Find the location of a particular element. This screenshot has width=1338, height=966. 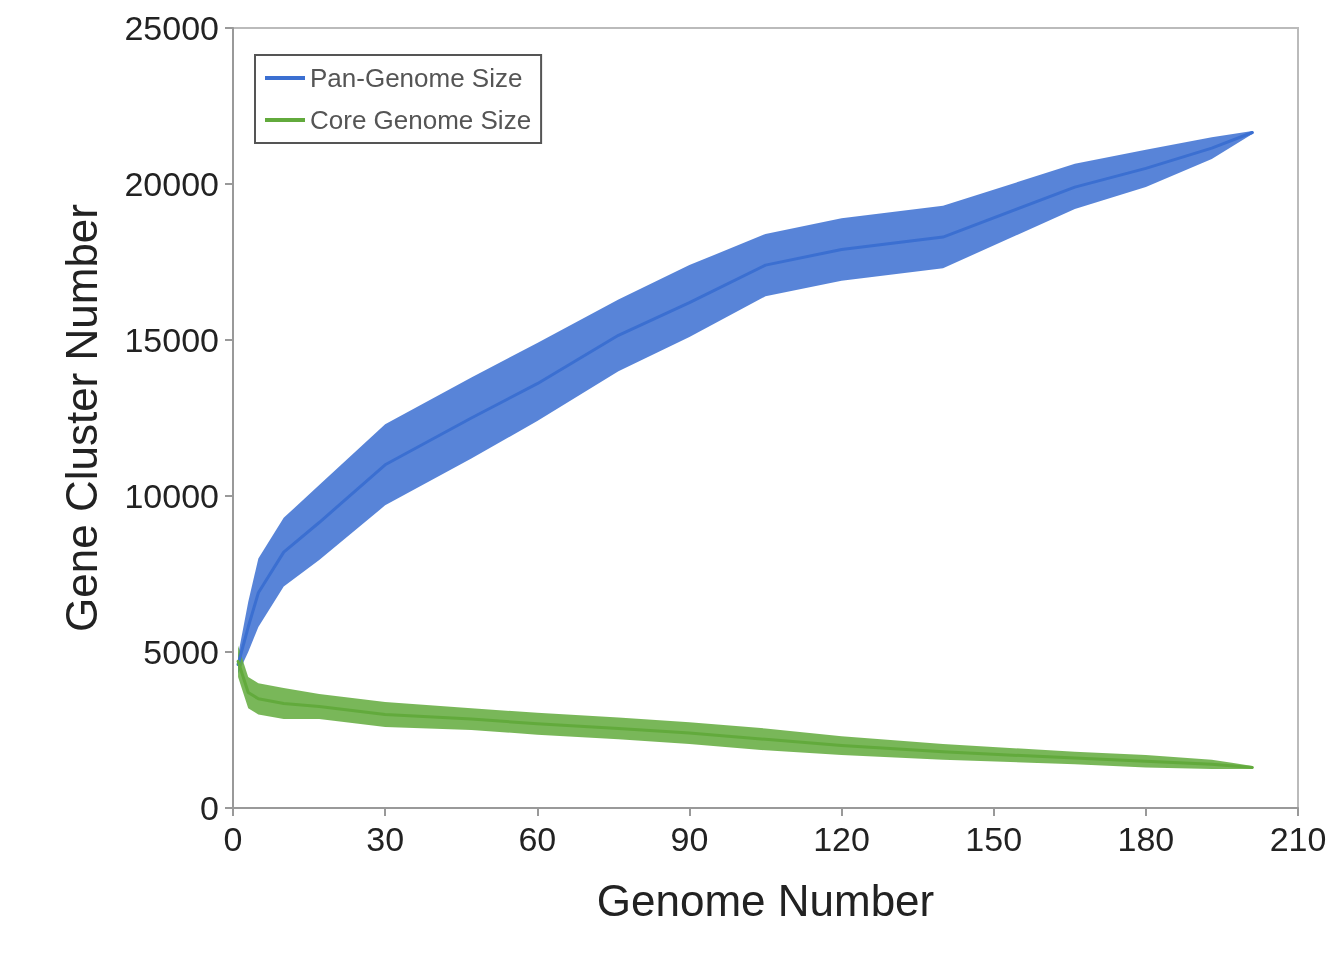

x-axis-title: Genome Number is located at coordinates (765, 900).